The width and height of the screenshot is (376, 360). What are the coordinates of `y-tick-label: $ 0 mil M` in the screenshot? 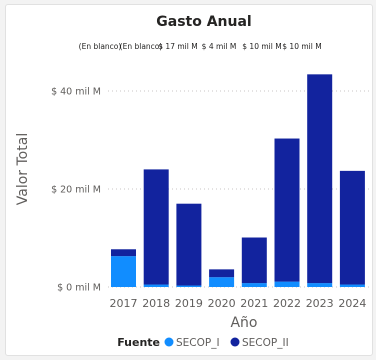 It's located at (79, 288).